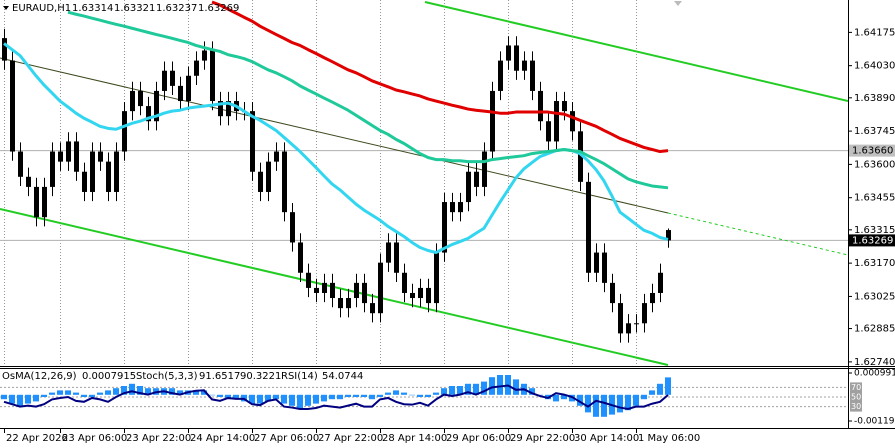 Image resolution: width=895 pixels, height=448 pixels. Describe the element at coordinates (350, 438) in the screenshot. I see `x-tick-label: 27 Apr 22:00` at that location.